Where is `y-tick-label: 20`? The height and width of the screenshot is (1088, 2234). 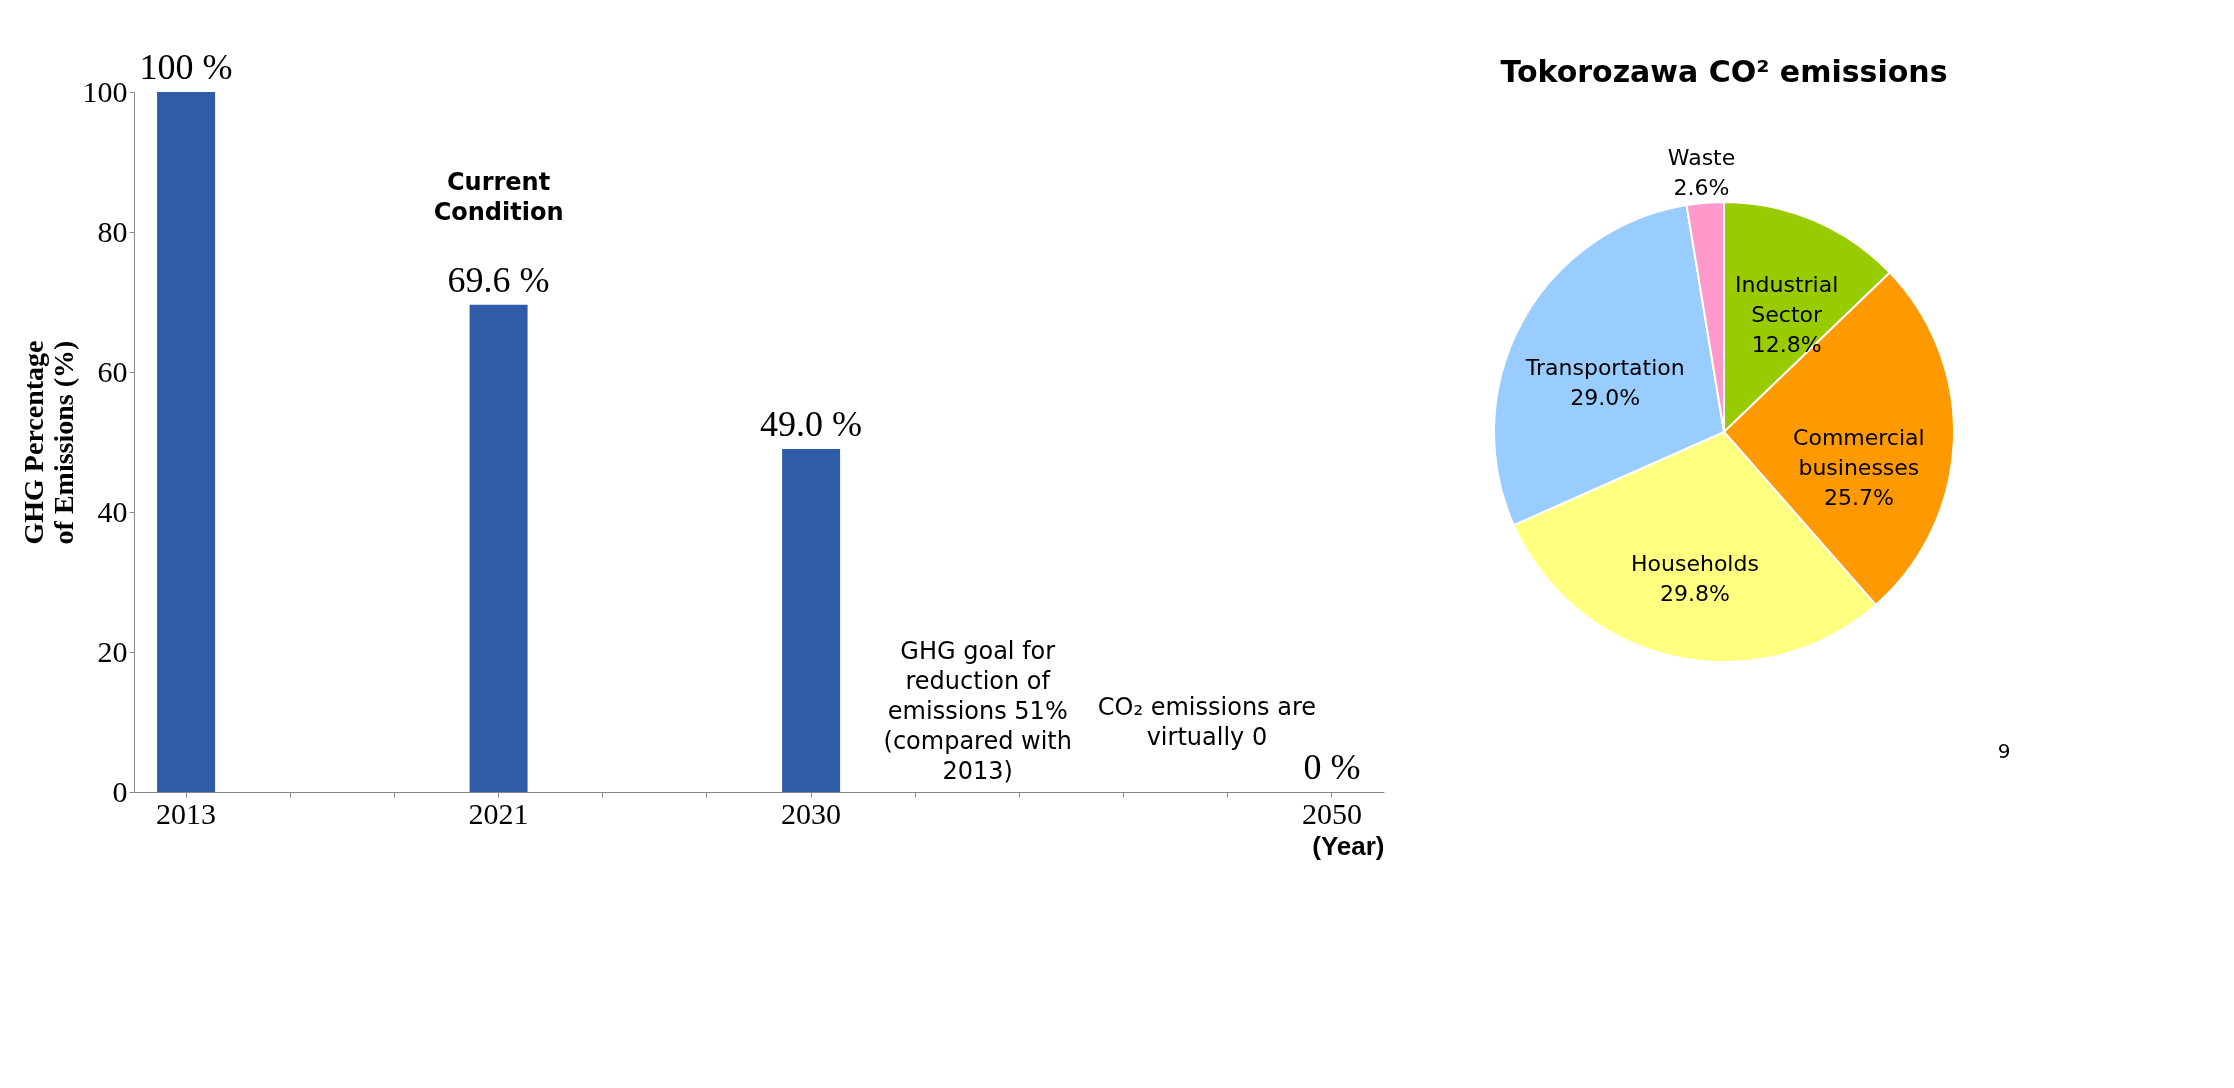 y-tick-label: 20 is located at coordinates (112, 651).